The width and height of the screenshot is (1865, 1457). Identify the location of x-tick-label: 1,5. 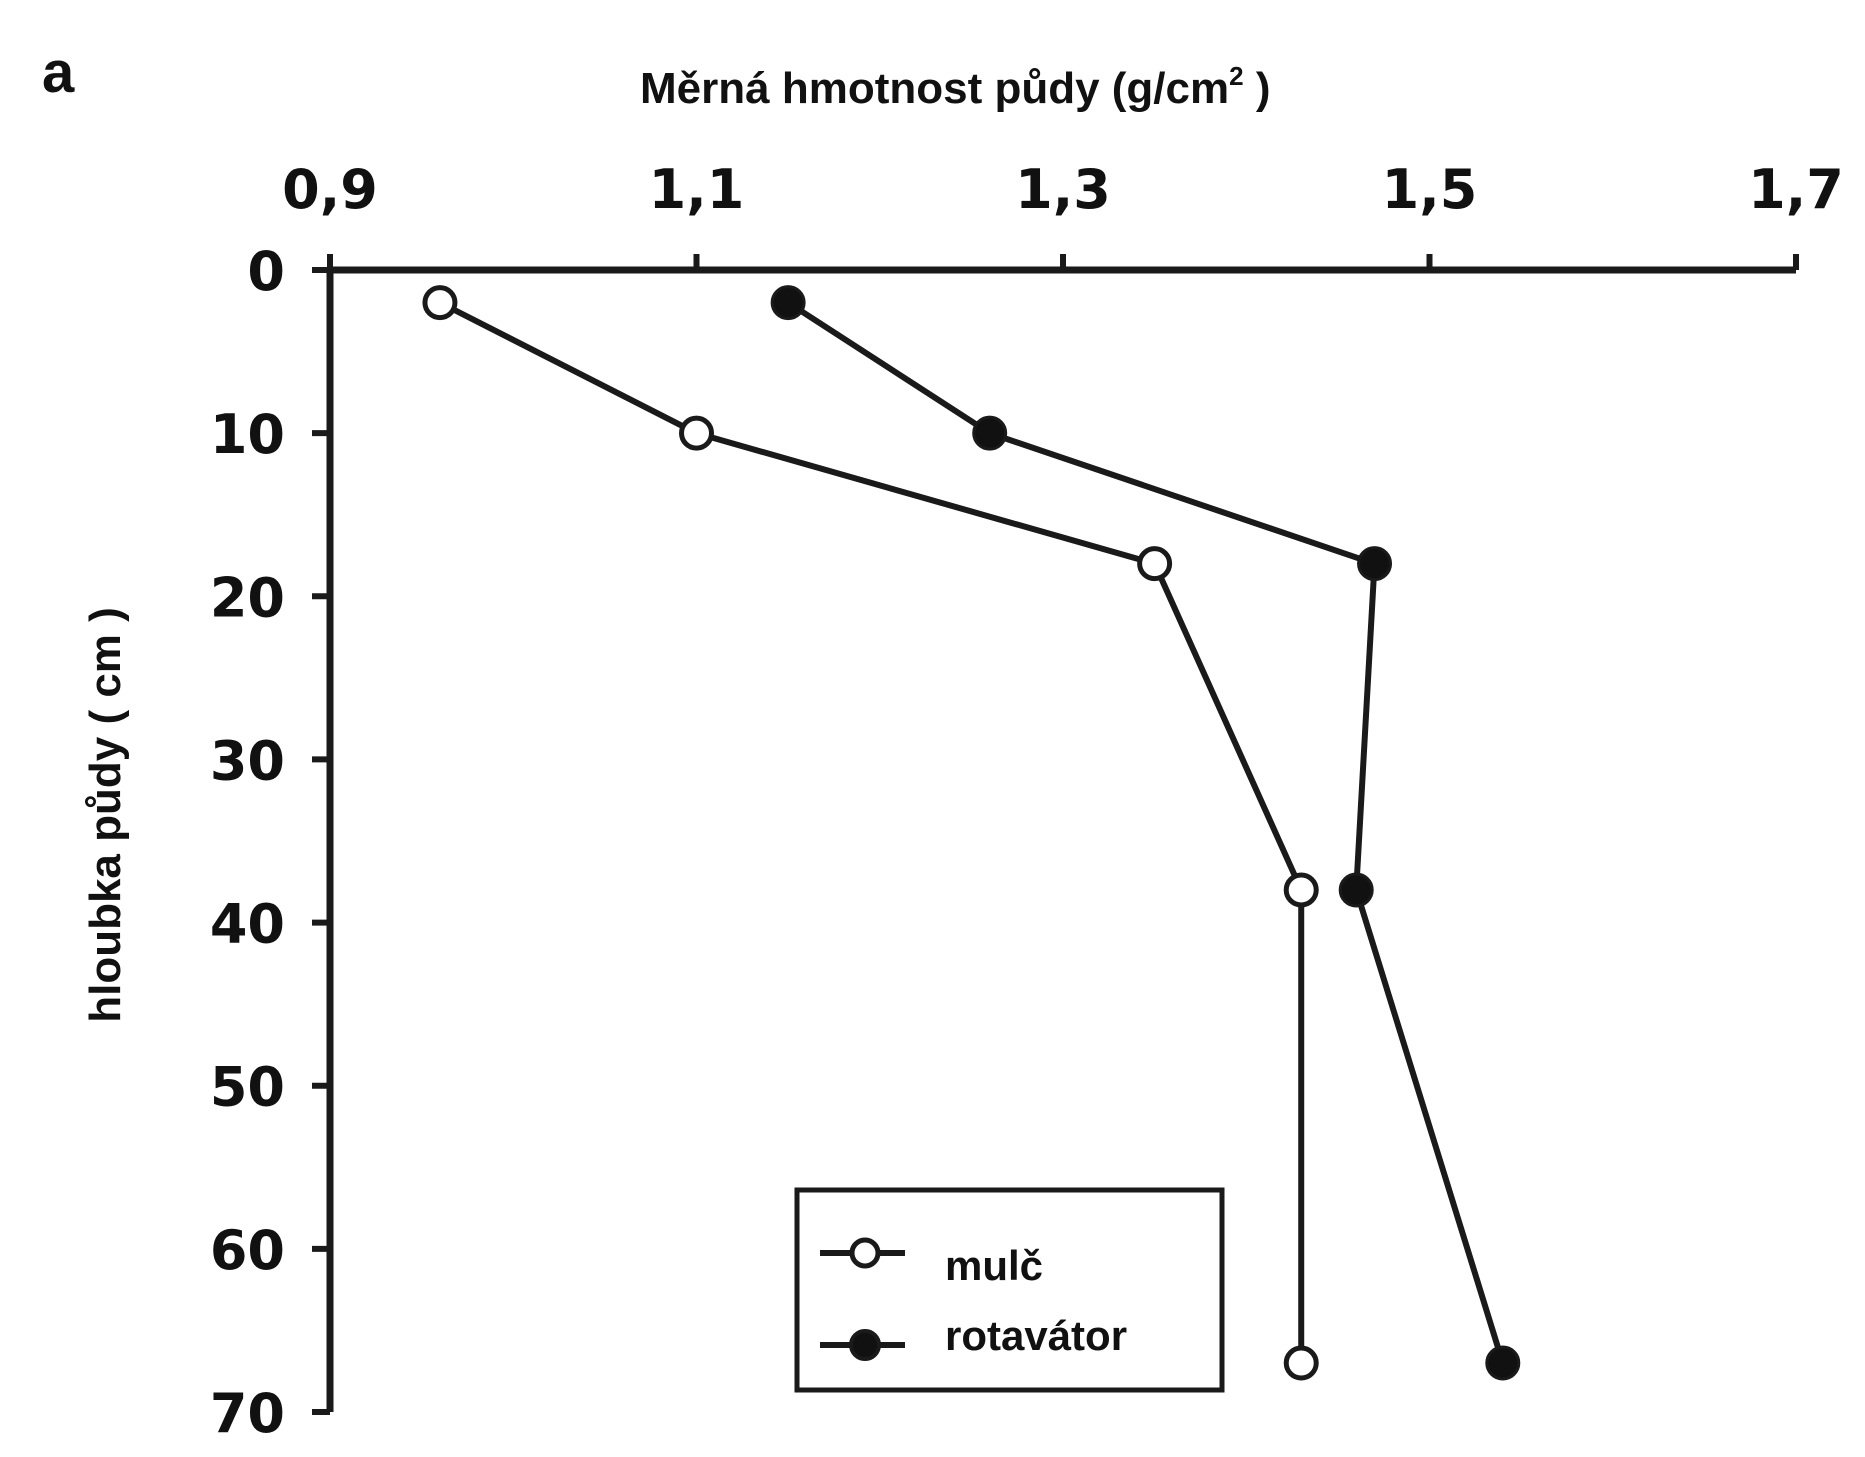
(1430, 189).